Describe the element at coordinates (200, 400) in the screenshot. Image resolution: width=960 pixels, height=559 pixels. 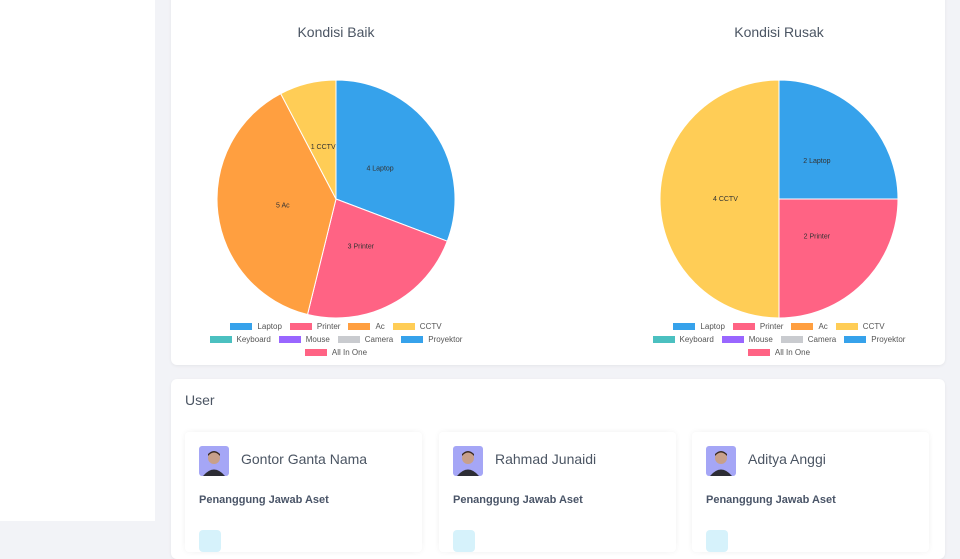
I see `section-title: User` at that location.